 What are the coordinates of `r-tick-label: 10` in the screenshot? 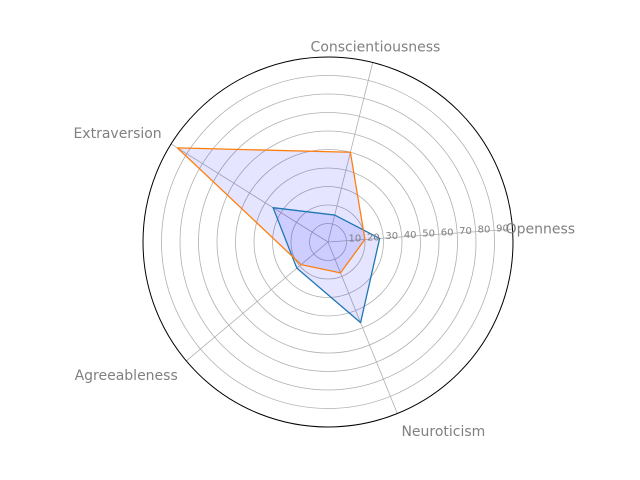 It's located at (354, 239).